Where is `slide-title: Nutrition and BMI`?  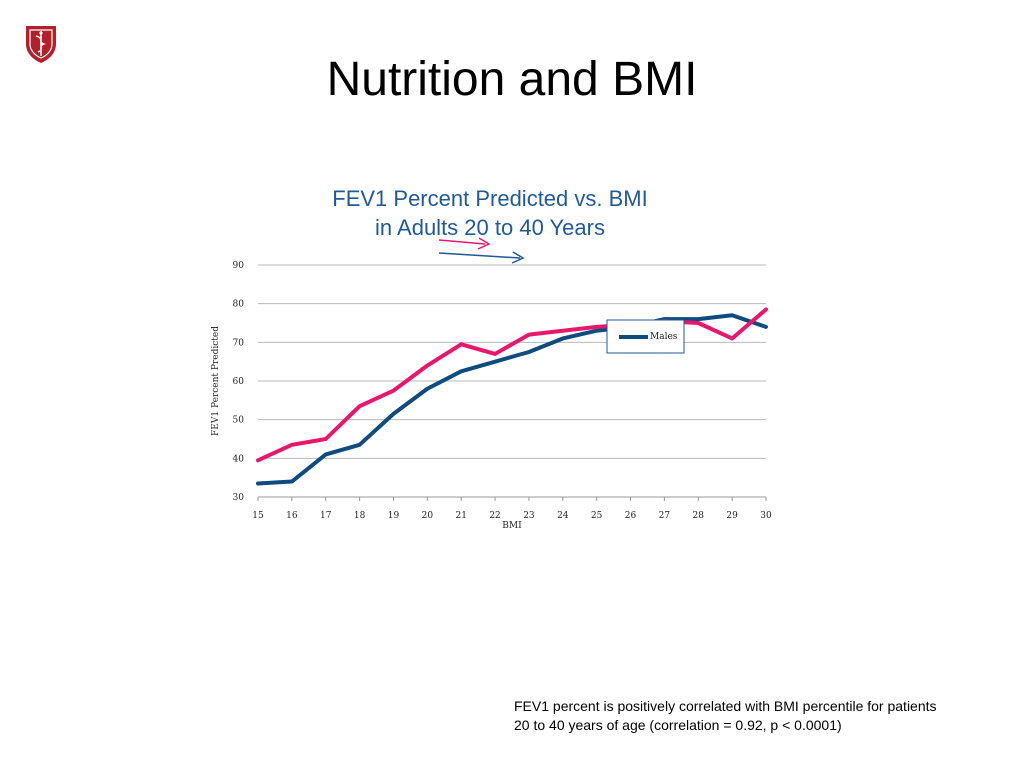
slide-title: Nutrition and BMI is located at coordinates (512, 79).